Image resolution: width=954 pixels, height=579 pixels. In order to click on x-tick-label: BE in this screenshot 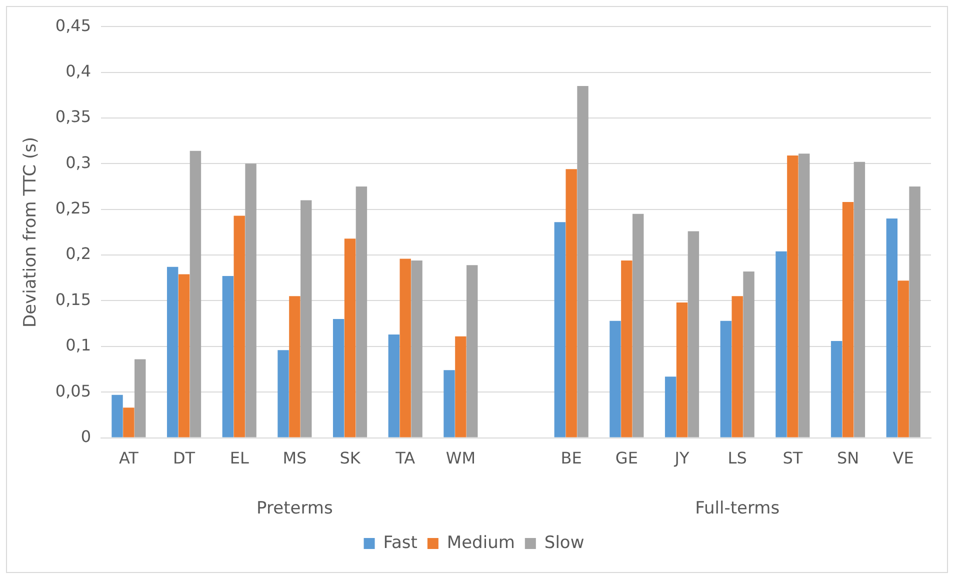, I will do `click(571, 458)`.